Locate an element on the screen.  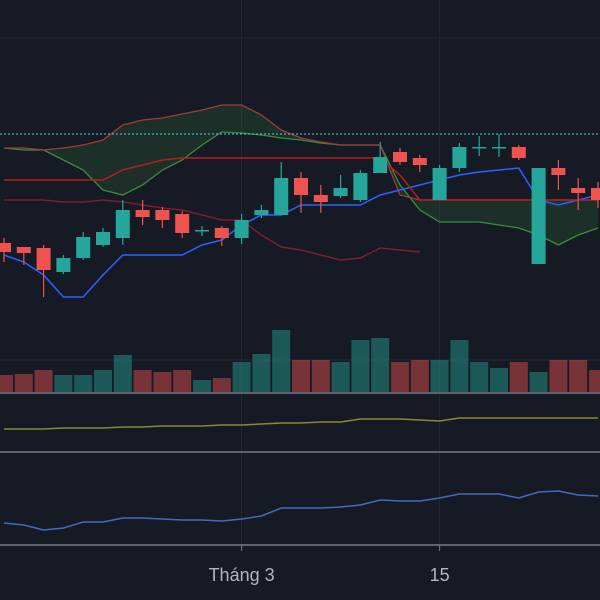
x-tick-label: Tháng 3 is located at coordinates (242, 575).